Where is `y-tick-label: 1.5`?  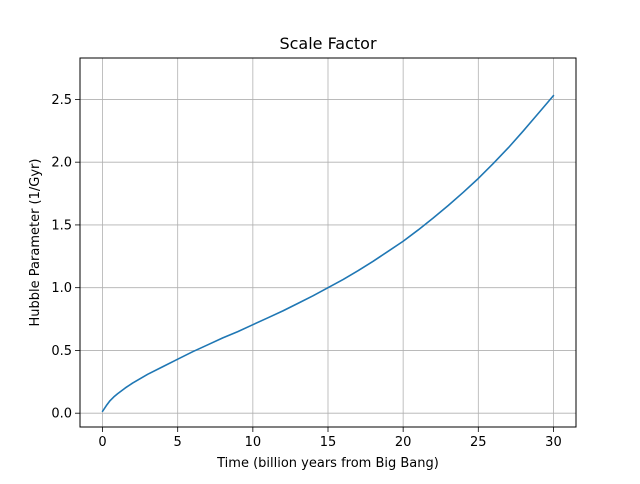 y-tick-label: 1.5 is located at coordinates (61, 225).